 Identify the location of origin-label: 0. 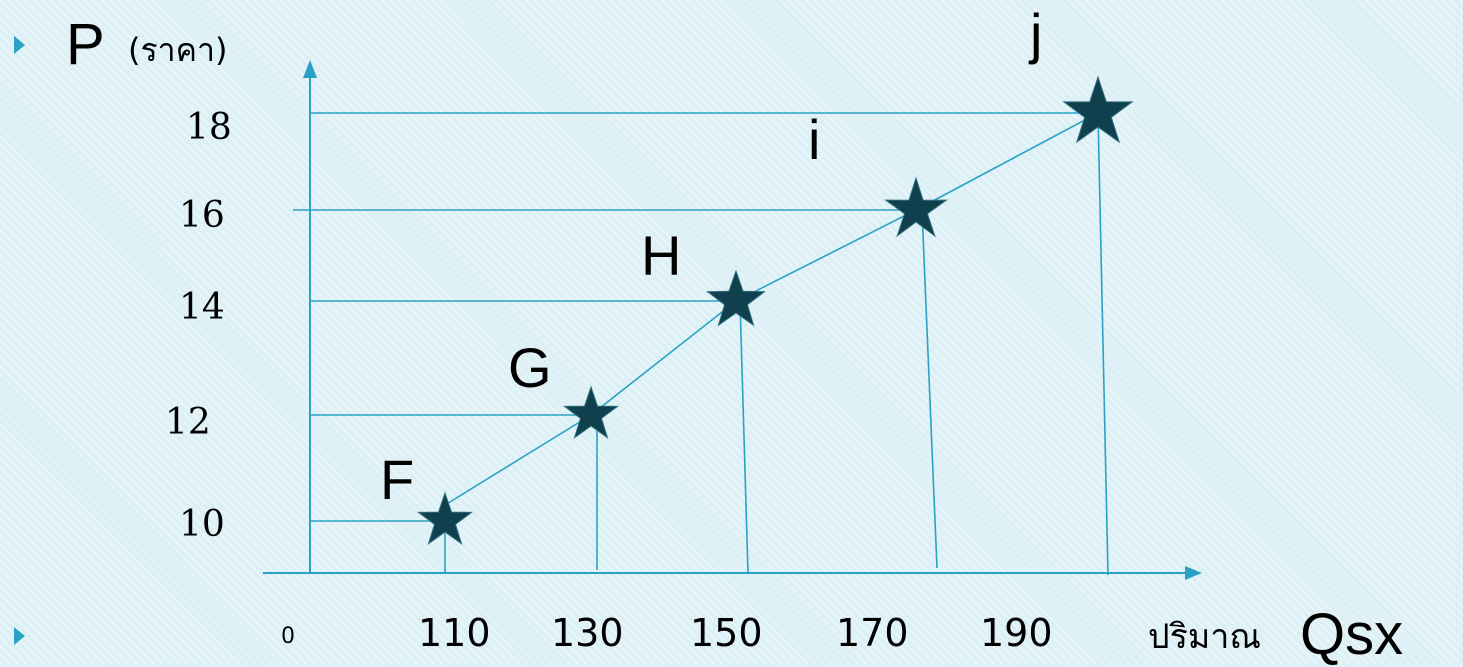
(288, 636).